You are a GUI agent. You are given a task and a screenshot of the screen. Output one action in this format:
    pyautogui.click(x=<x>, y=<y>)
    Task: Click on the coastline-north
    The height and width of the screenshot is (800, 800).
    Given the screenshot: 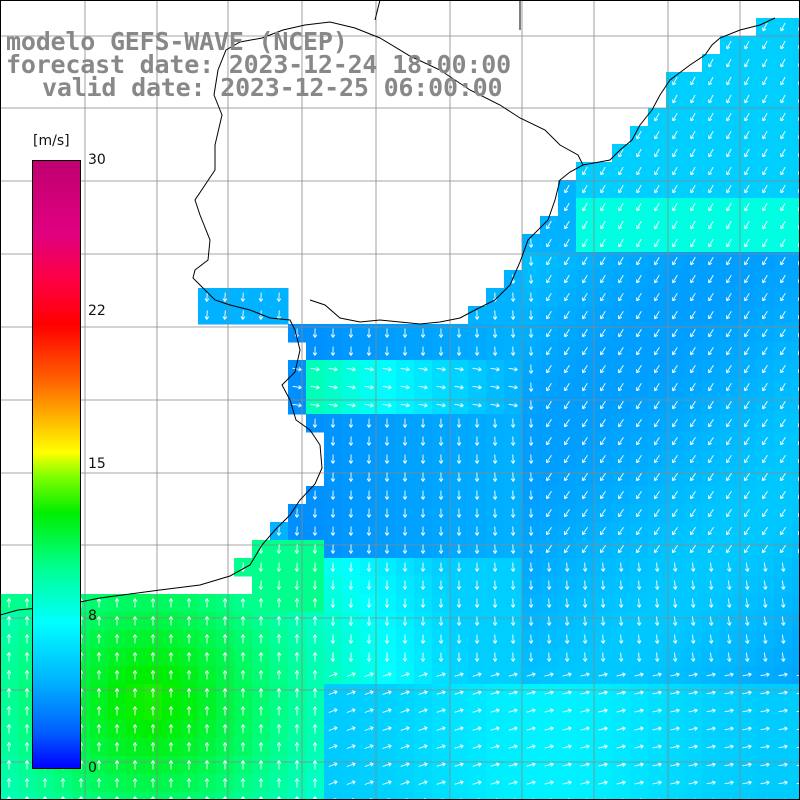 What is the action you would take?
    pyautogui.click(x=679, y=91)
    